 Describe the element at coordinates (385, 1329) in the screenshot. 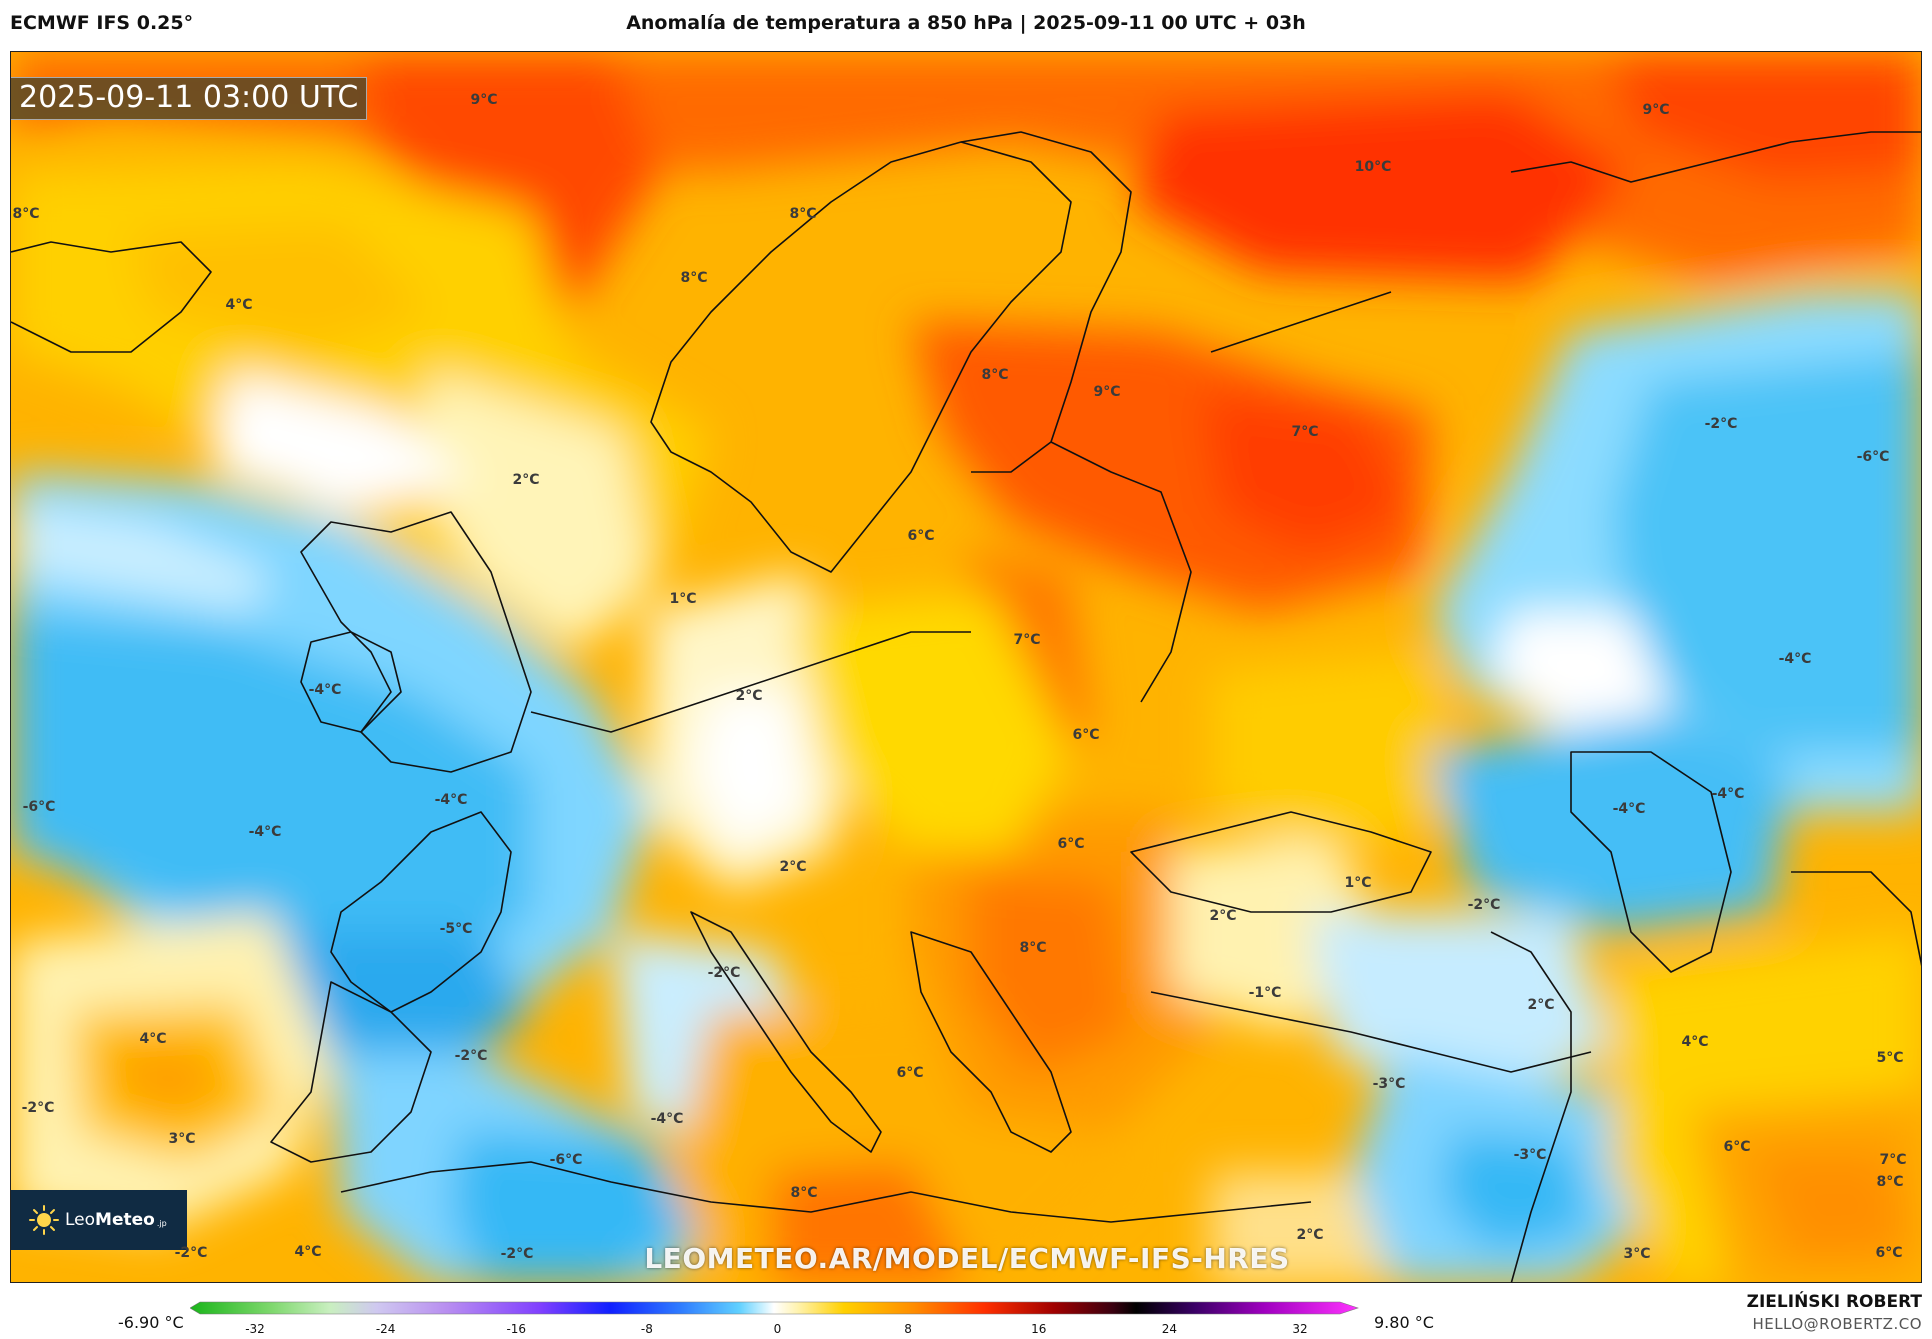

I see `colorbar-tick: -24` at that location.